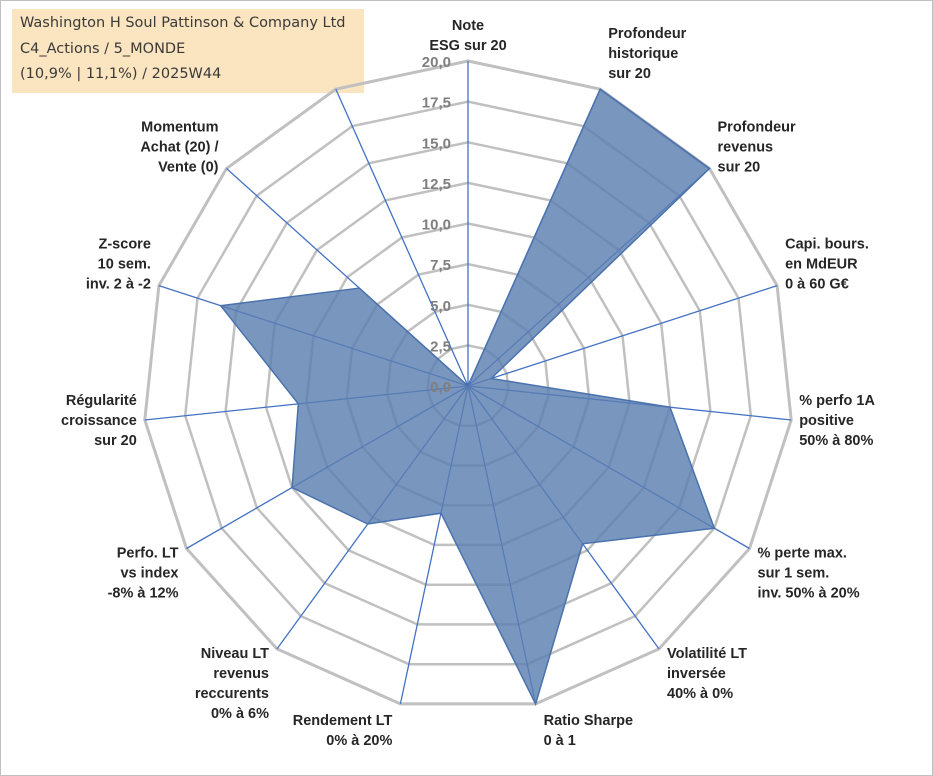  What do you see at coordinates (179, 128) in the screenshot?
I see `axis-label: Momentum` at bounding box center [179, 128].